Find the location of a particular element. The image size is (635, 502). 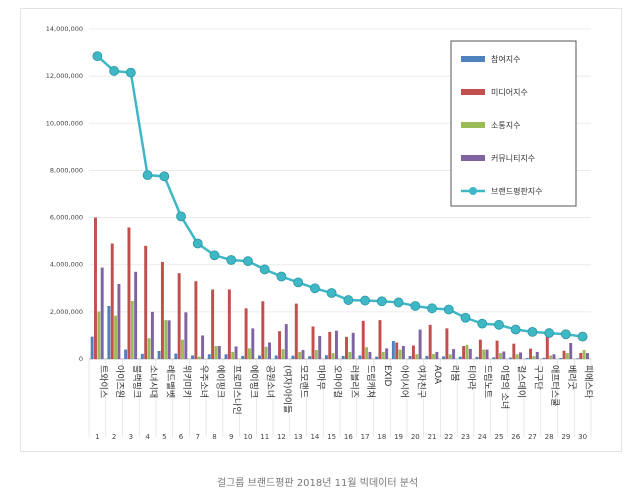

x-category-label: 걸스데이 is located at coordinates (521, 381).